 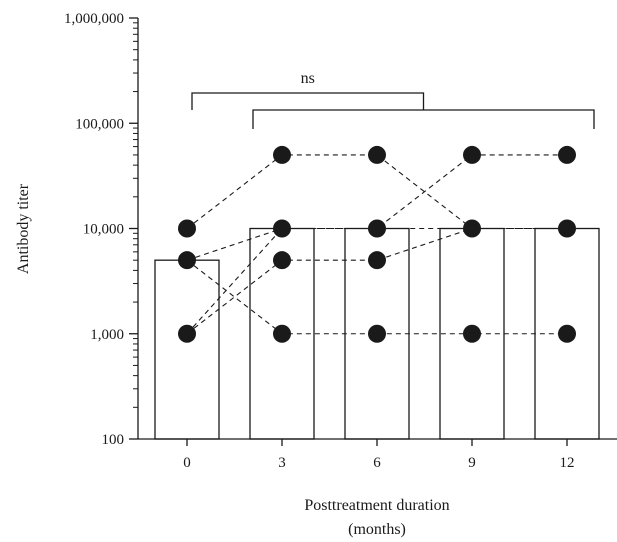 I want to click on x-tick-label: 6, so click(x=377, y=463).